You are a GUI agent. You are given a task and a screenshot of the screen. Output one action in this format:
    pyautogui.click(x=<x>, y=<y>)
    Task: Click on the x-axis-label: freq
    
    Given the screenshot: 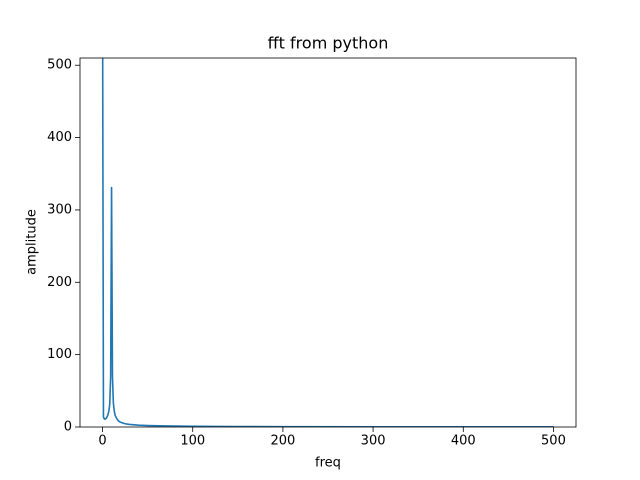 What is the action you would take?
    pyautogui.click(x=328, y=463)
    